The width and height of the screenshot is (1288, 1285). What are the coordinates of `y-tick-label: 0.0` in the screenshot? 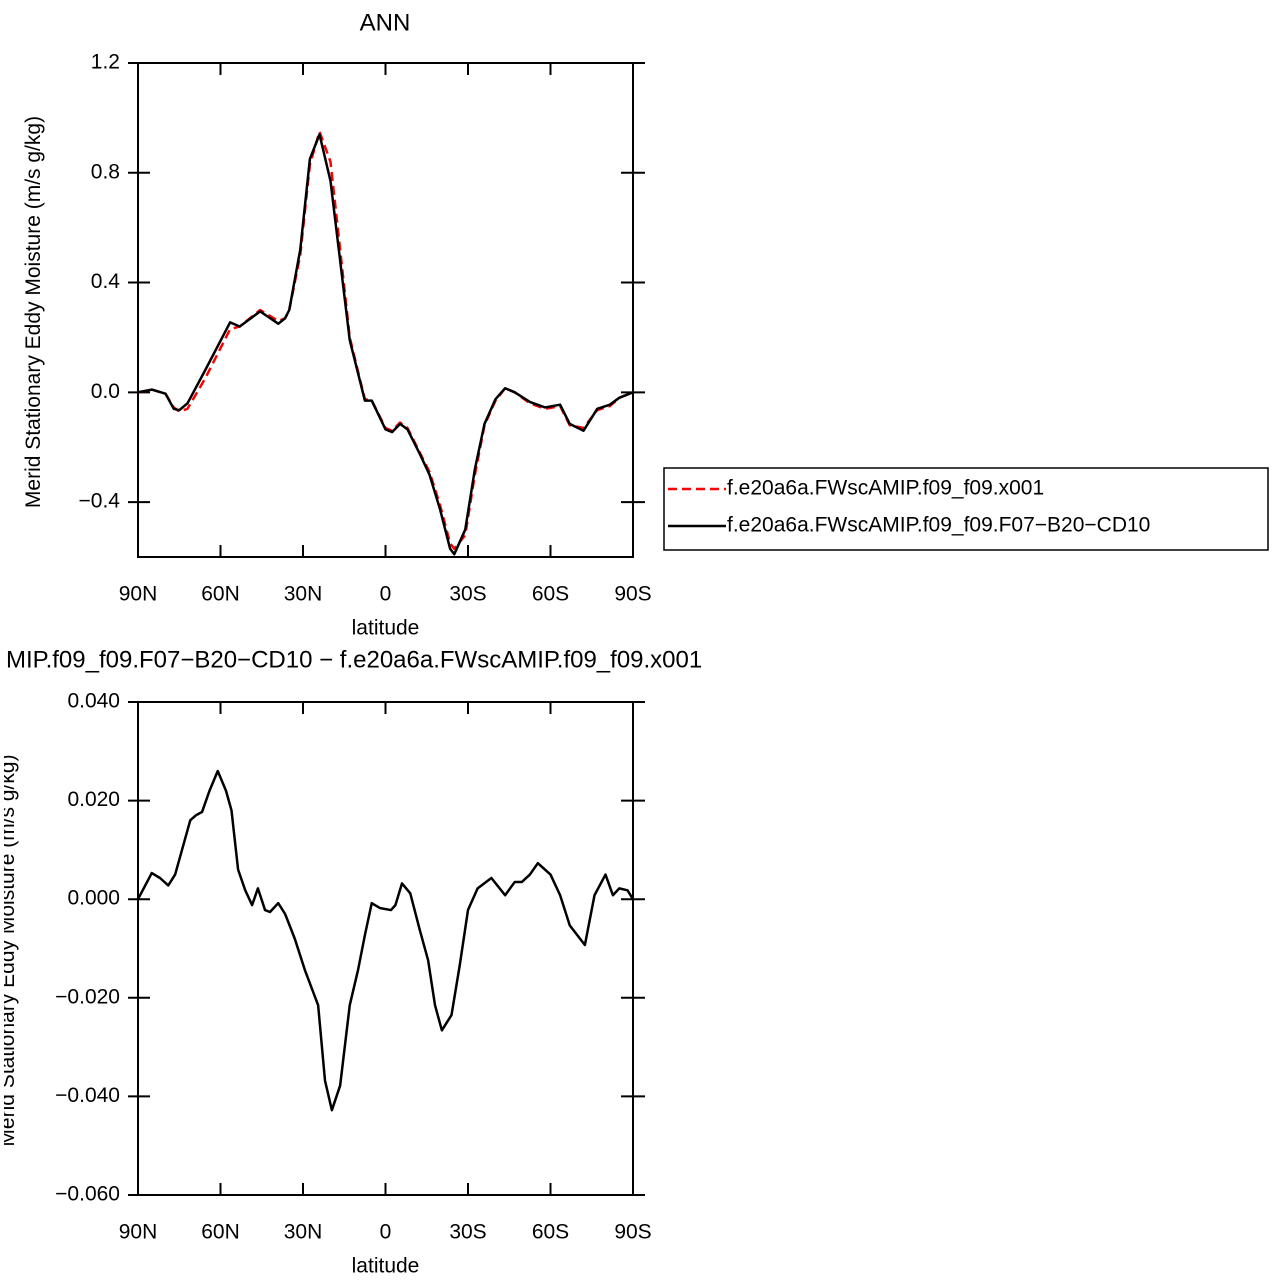 It's located at (105, 391).